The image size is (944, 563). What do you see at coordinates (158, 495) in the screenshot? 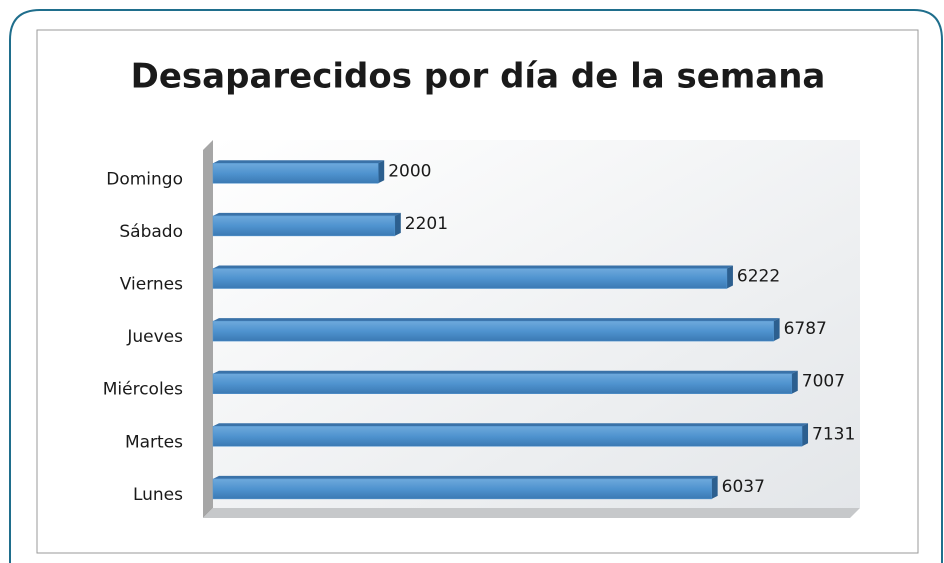
I see `y-tick-label: Lunes` at bounding box center [158, 495].